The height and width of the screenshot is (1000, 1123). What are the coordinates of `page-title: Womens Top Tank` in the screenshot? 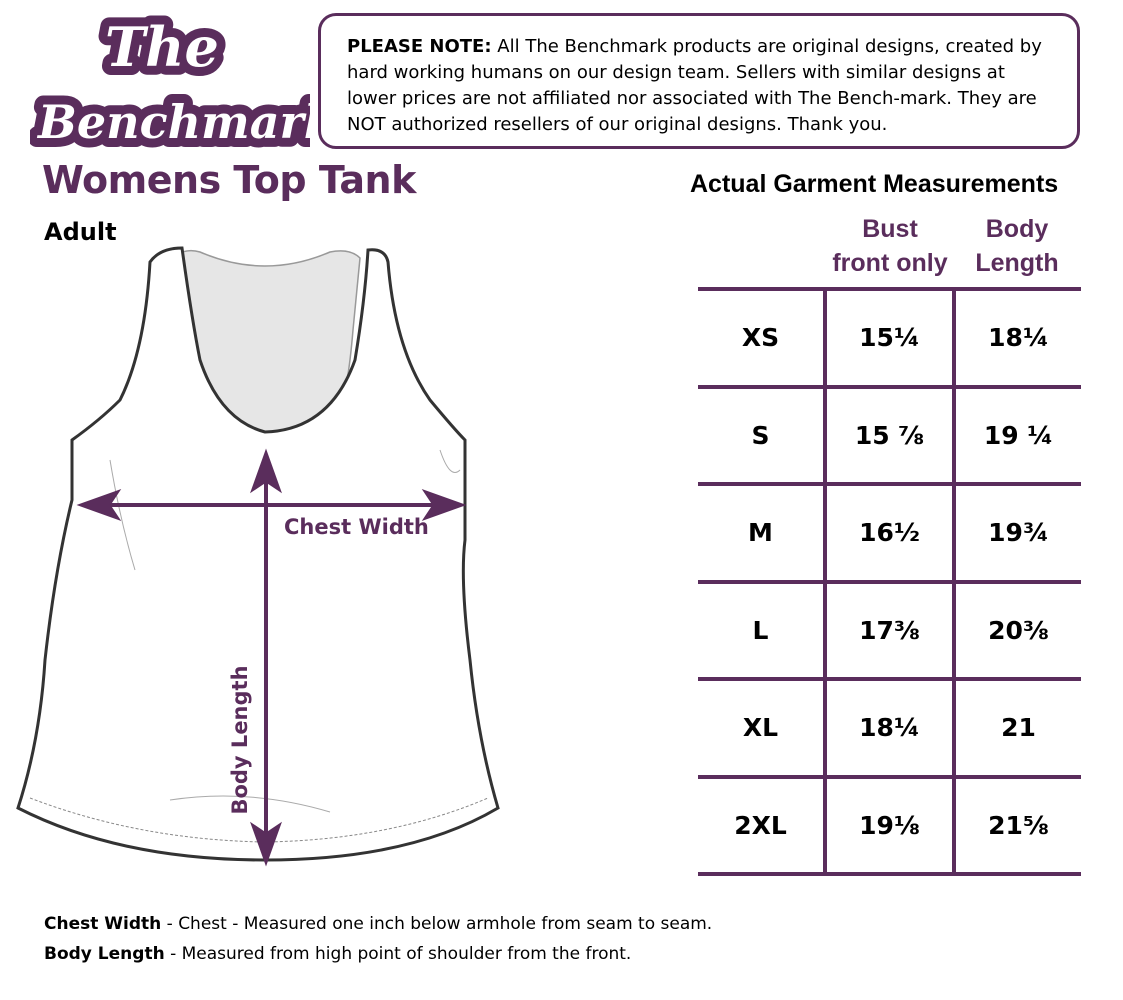 It's located at (229, 180).